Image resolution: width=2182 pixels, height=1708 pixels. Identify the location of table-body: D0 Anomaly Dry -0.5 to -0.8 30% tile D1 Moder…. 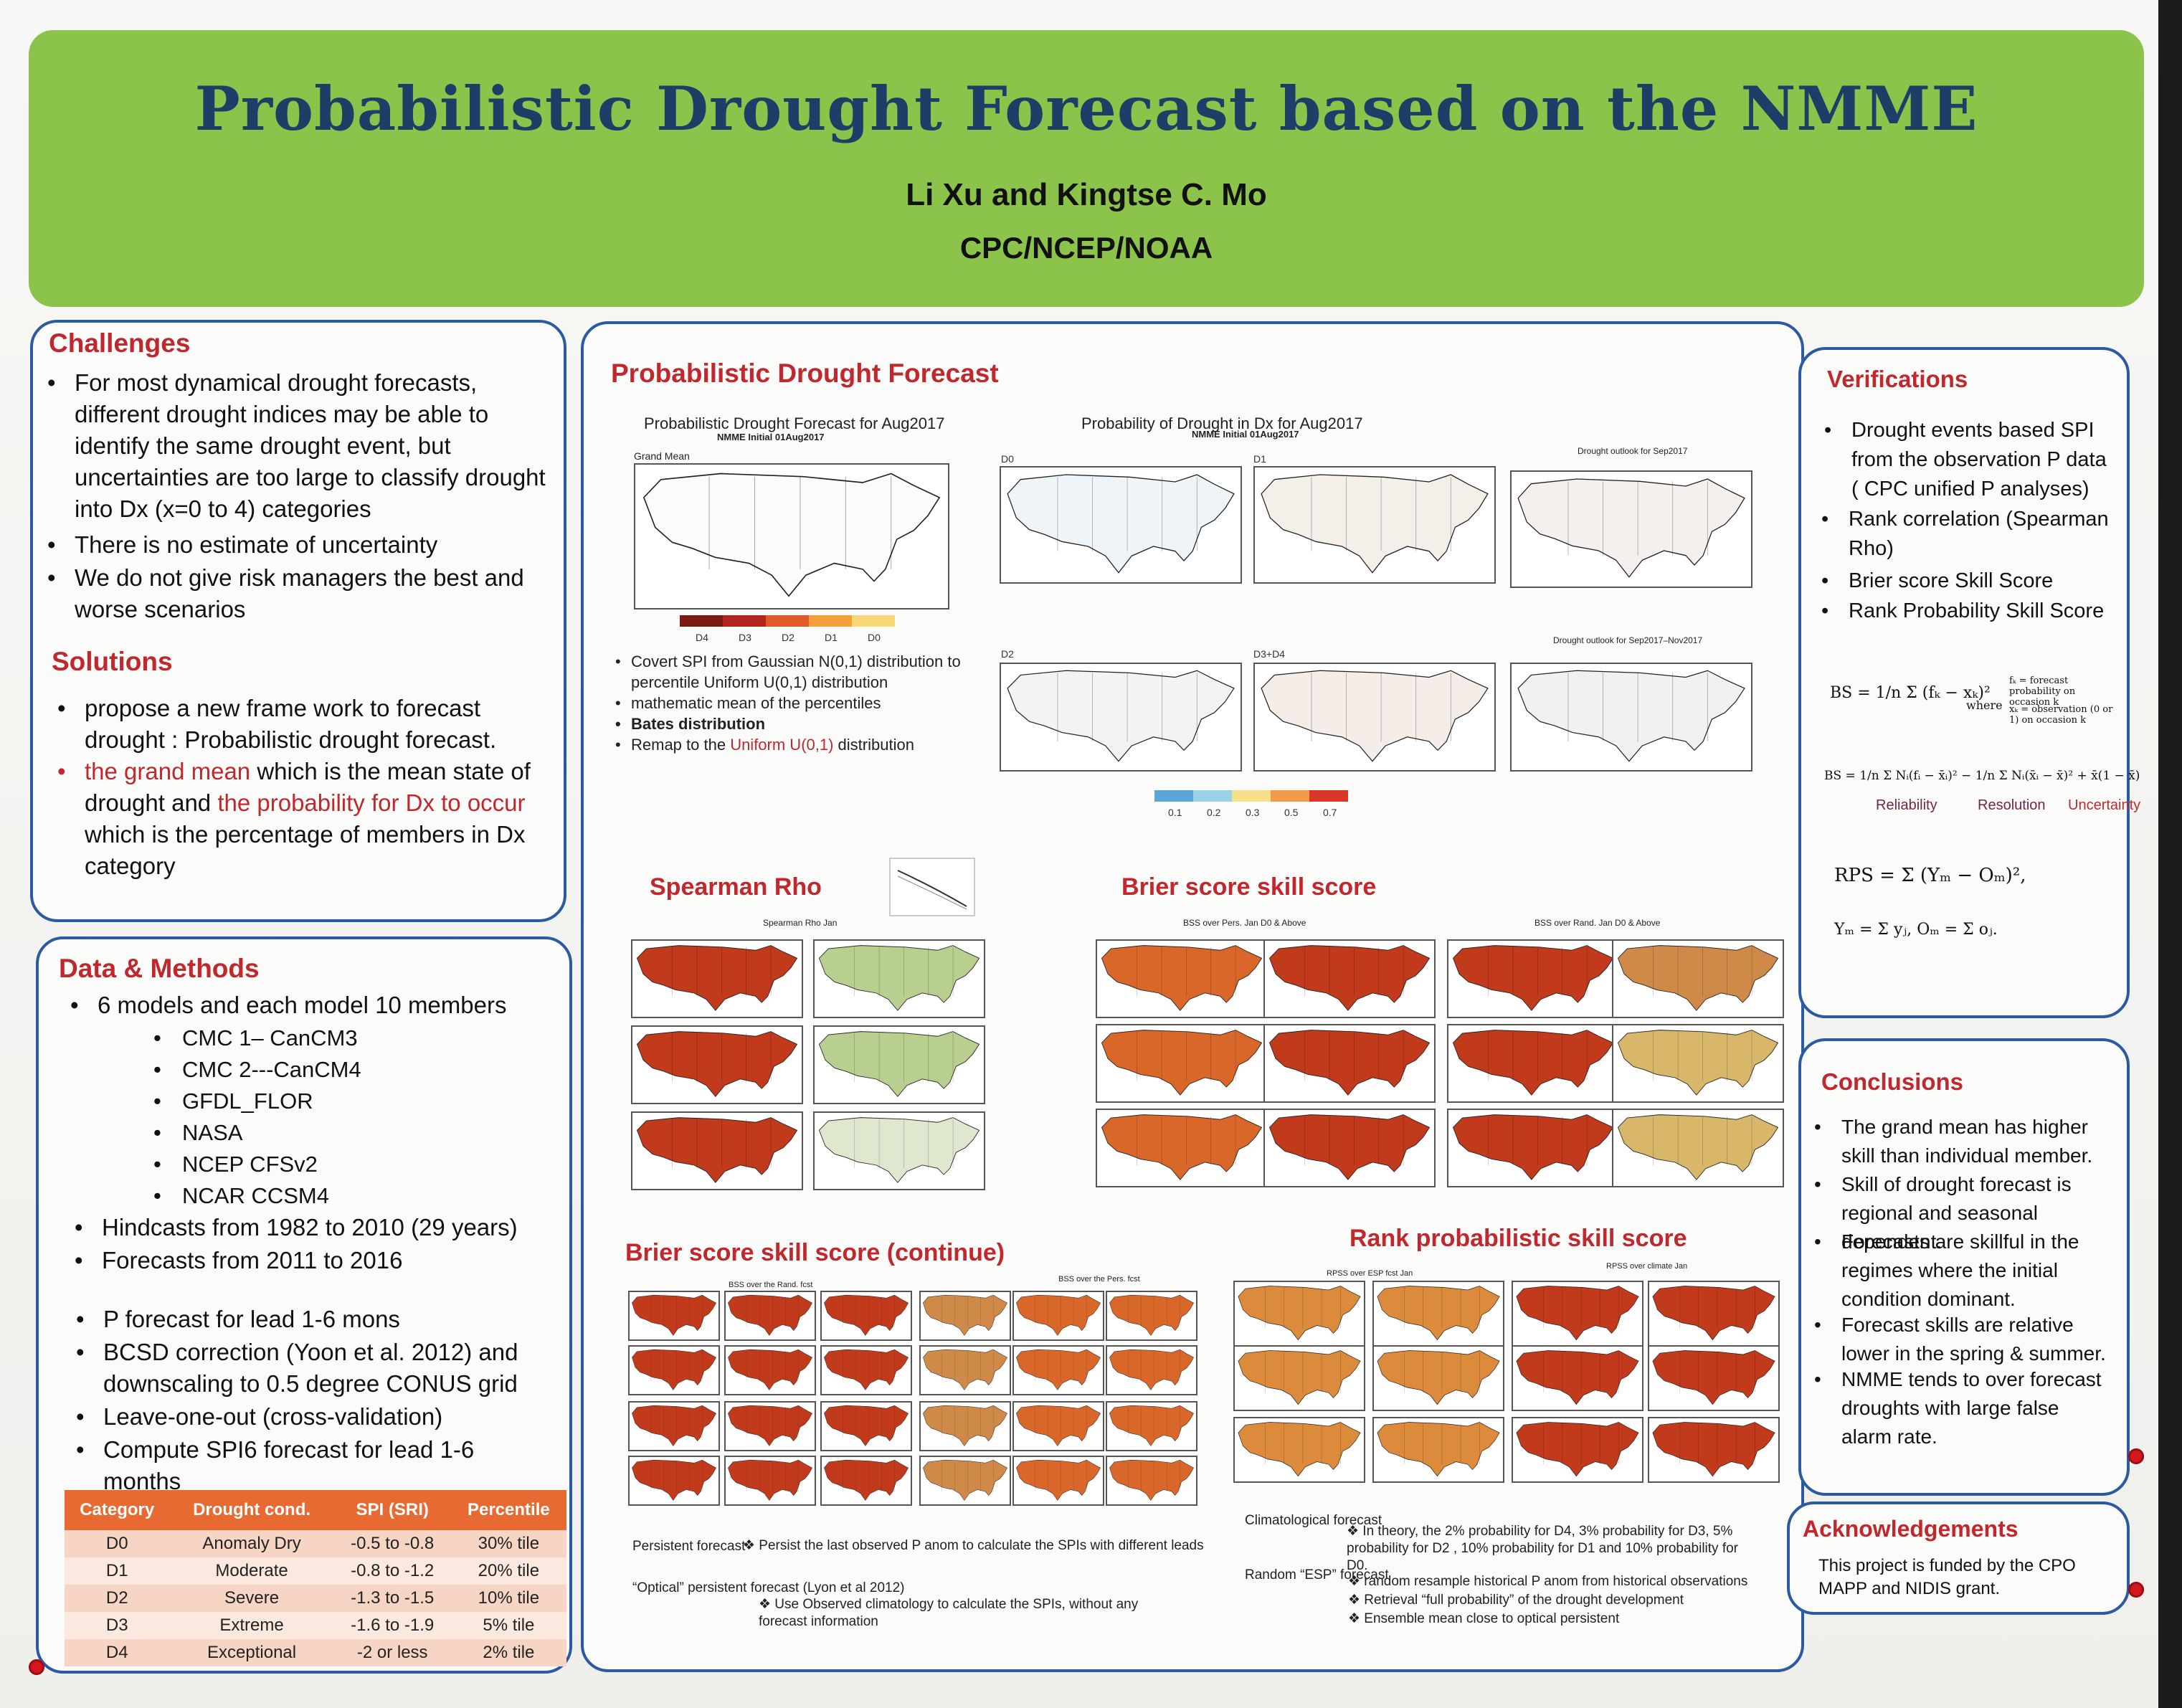
(316, 1598).